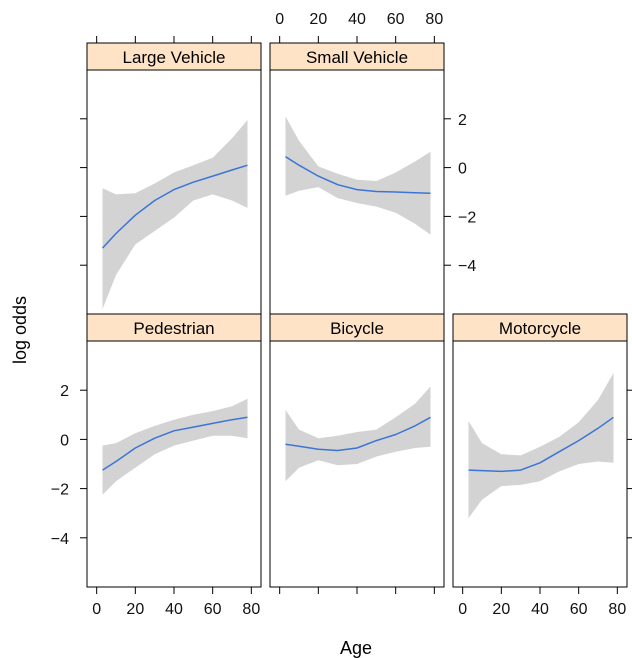 Image resolution: width=632 pixels, height=658 pixels. I want to click on panel-bicycle: Bicycle, so click(357, 450).